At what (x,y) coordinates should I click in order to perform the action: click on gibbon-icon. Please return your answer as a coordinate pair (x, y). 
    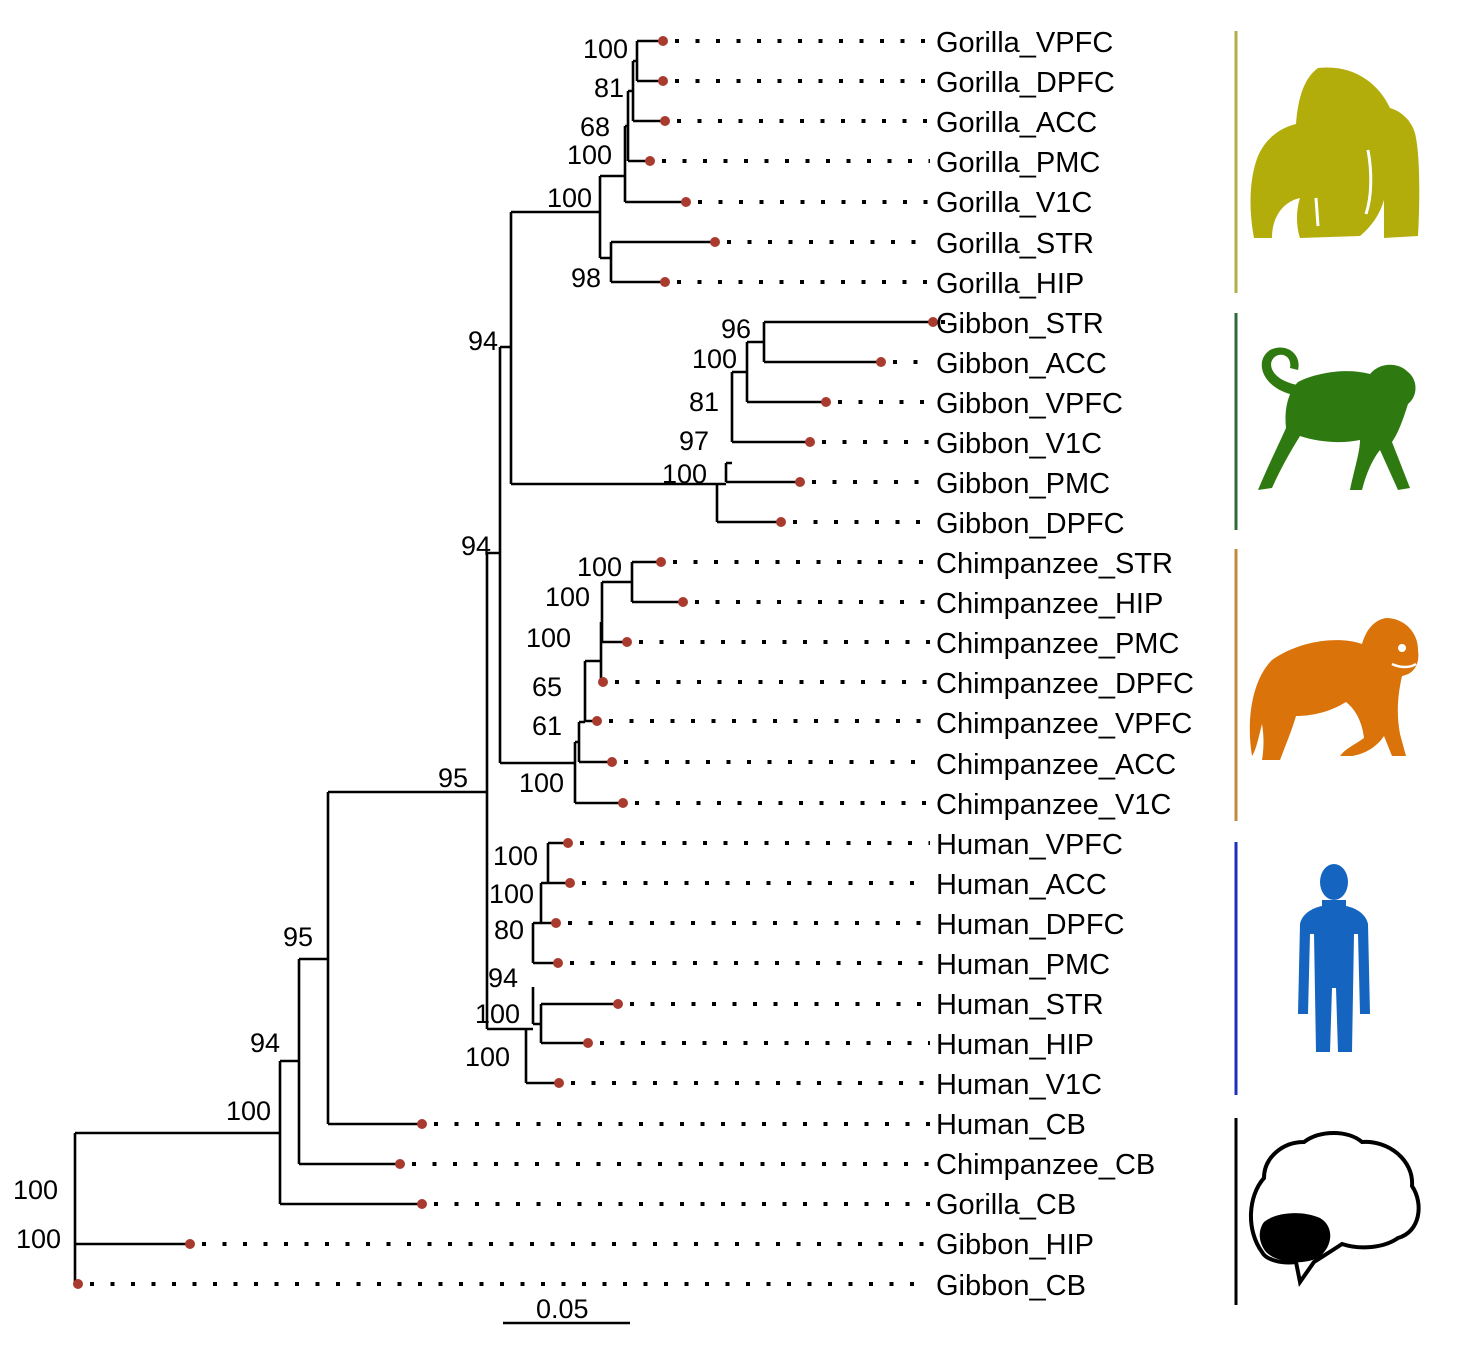
    Looking at the image, I should click on (1337, 418).